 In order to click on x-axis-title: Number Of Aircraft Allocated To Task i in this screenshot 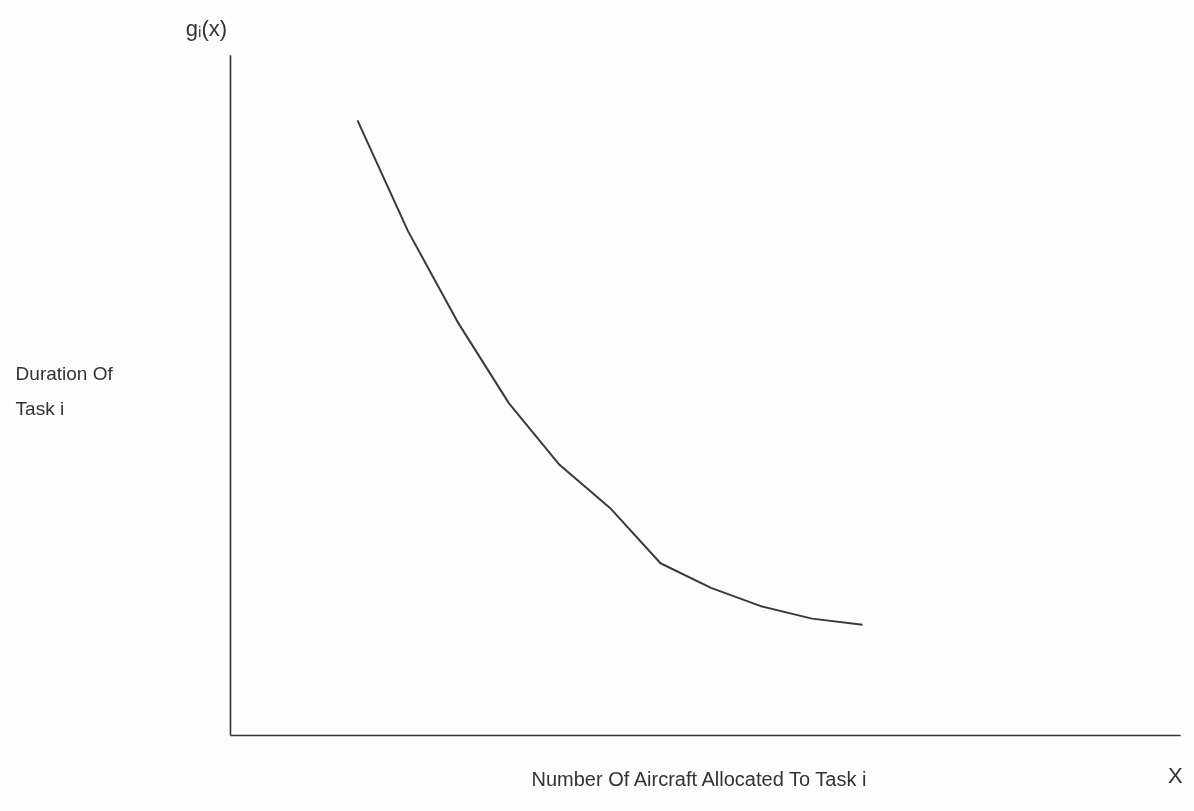, I will do `click(699, 778)`.